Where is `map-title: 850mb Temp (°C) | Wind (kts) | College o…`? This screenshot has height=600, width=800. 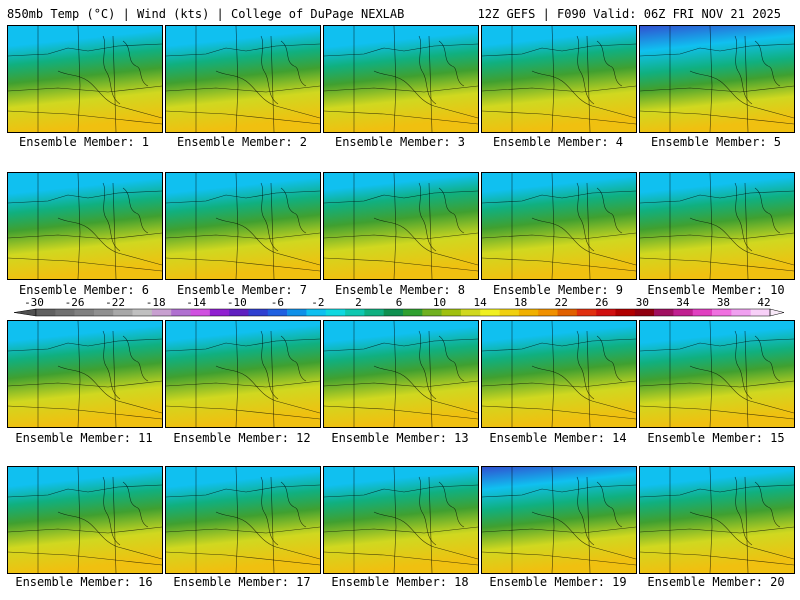 map-title: 850mb Temp (°C) | Wind (kts) | College o… is located at coordinates (206, 14).